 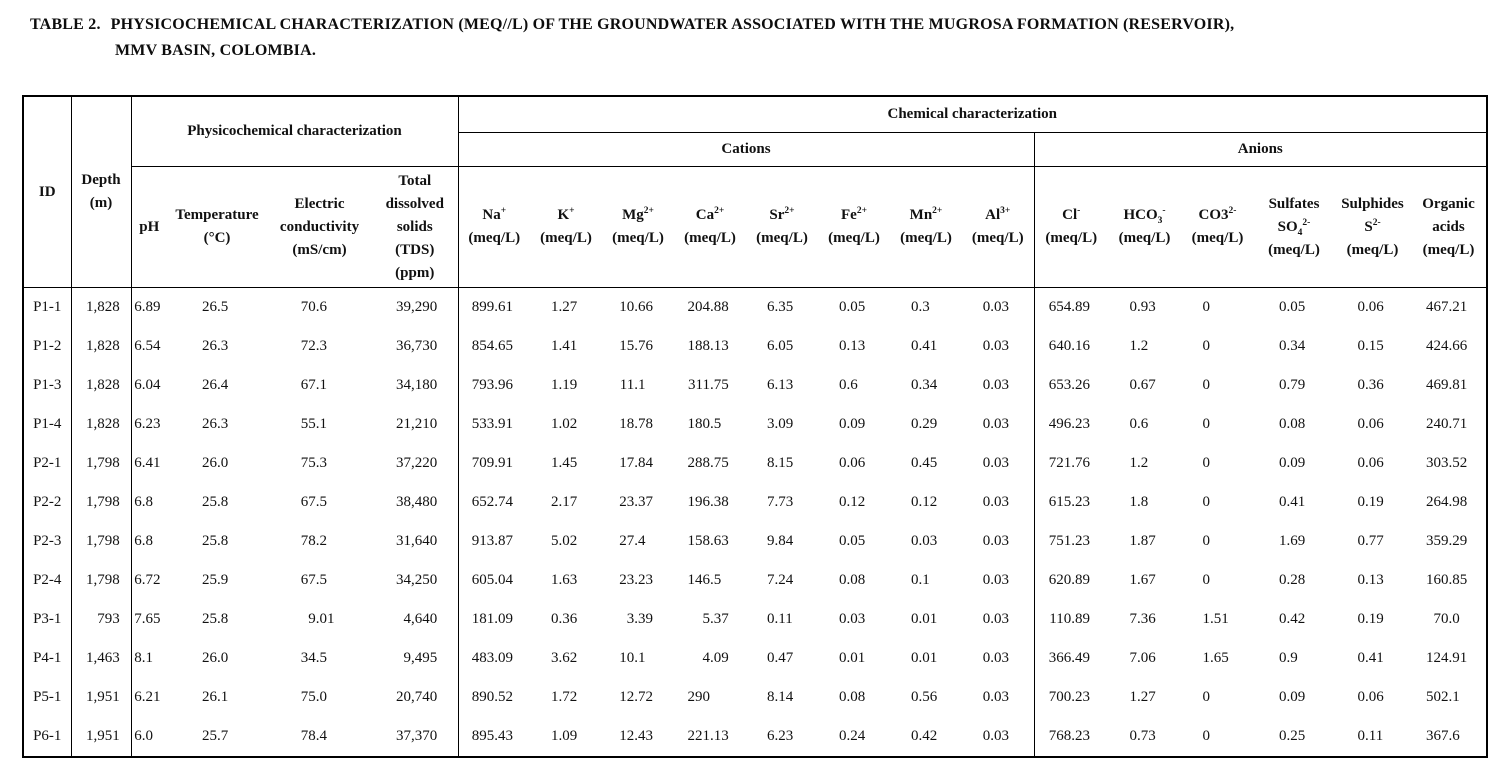 I want to click on cell-sr: 0.47, so click(x=780, y=658).